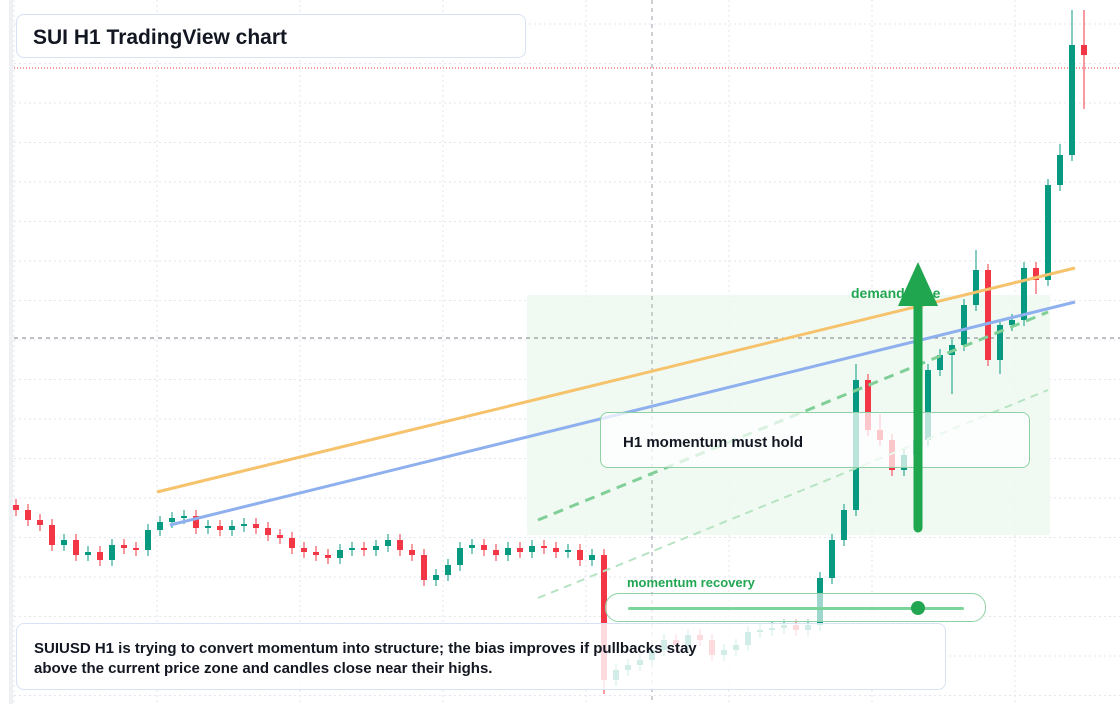 This screenshot has width=1120, height=704. What do you see at coordinates (896, 293) in the screenshot?
I see `zone-label: demand zone` at bounding box center [896, 293].